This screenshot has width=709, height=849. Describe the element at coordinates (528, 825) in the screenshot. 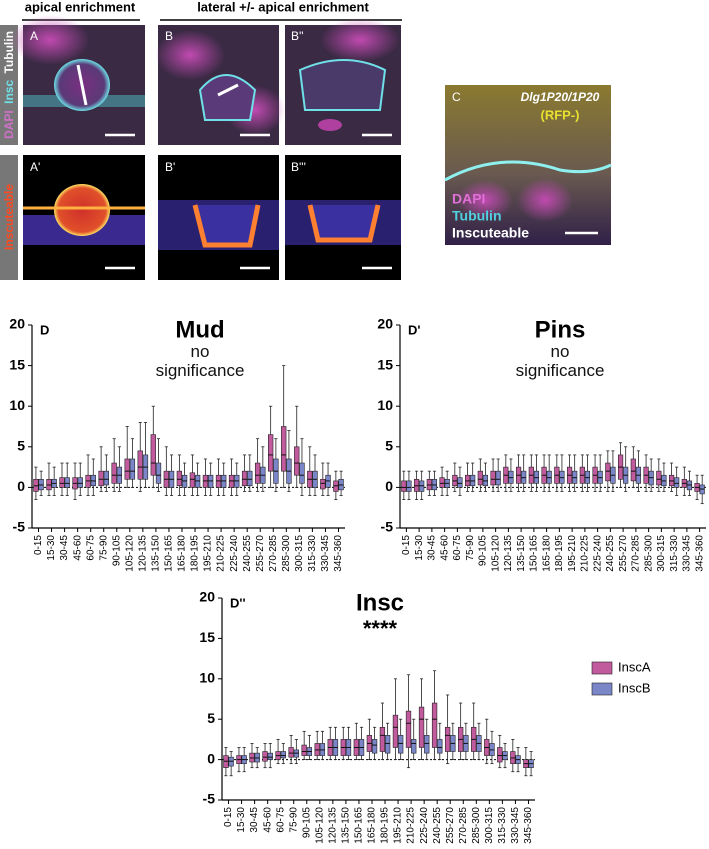

I see `x-tick-label: 345-360` at that location.